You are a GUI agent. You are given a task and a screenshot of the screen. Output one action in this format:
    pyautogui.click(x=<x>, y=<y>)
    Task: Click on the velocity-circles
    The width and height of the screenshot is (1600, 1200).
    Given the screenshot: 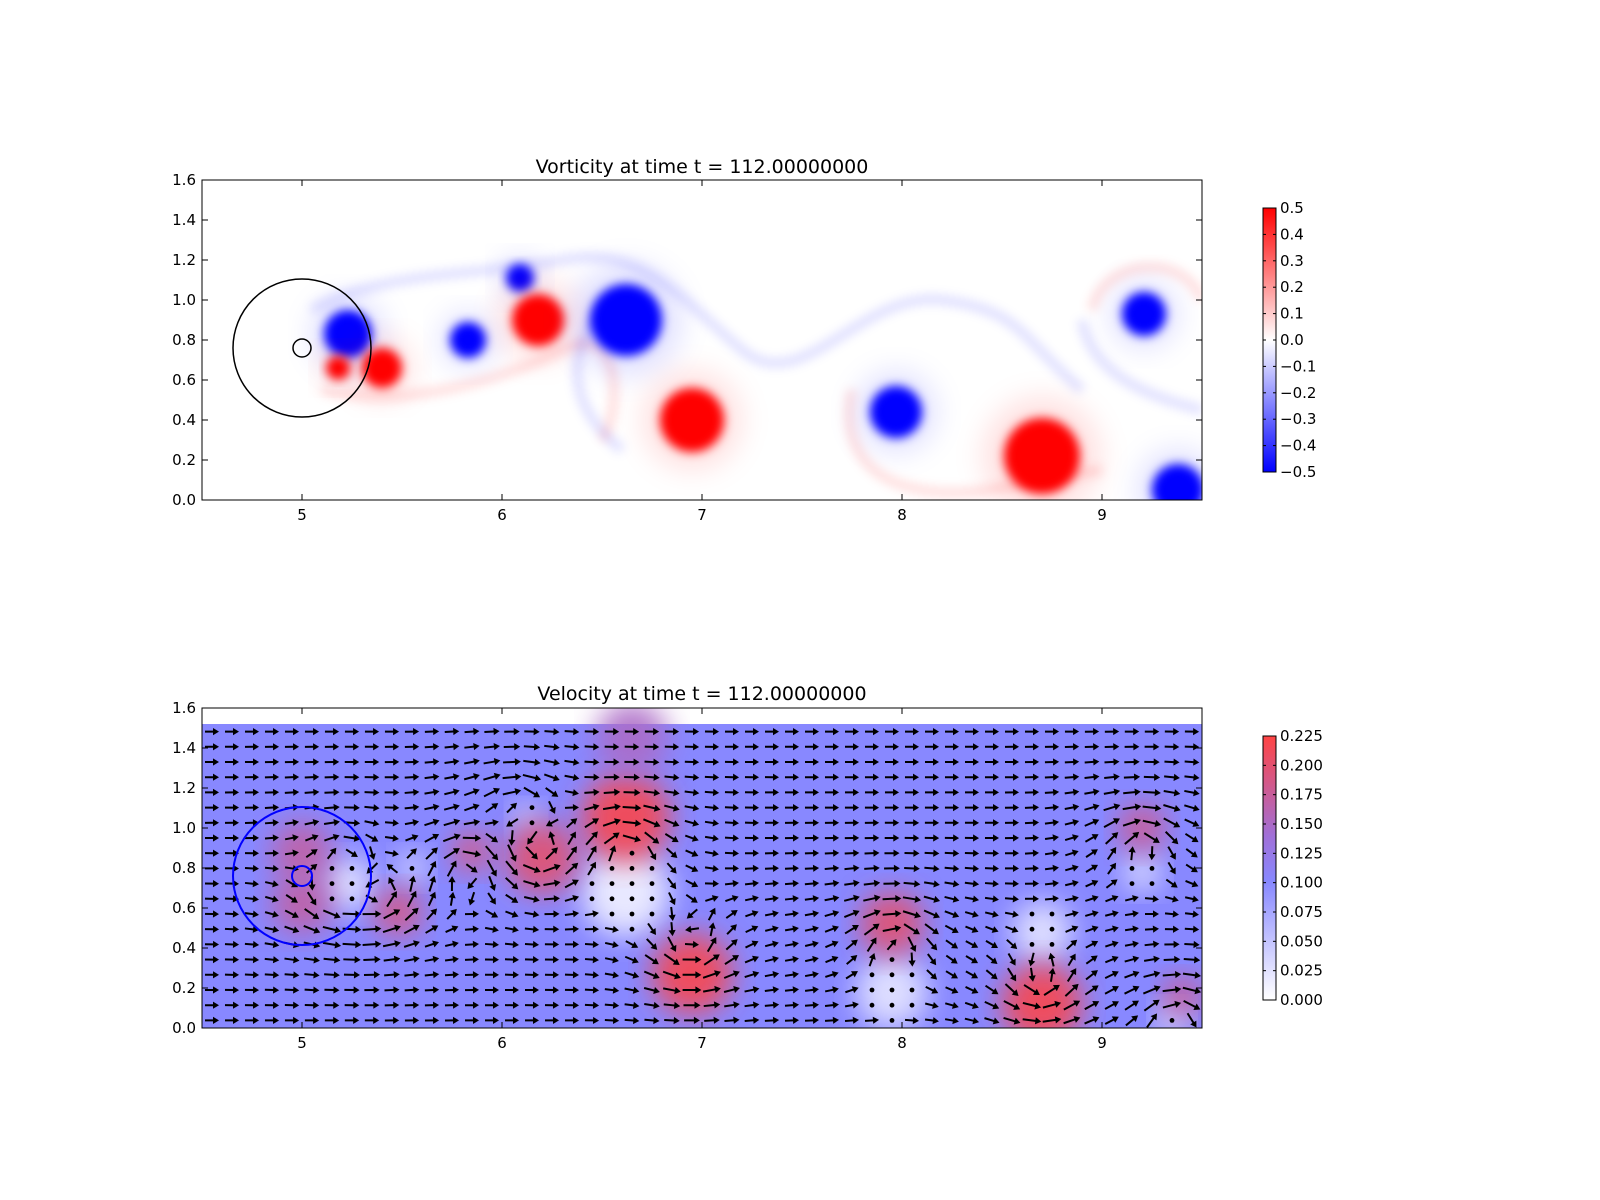 What is the action you would take?
    pyautogui.click(x=302, y=876)
    